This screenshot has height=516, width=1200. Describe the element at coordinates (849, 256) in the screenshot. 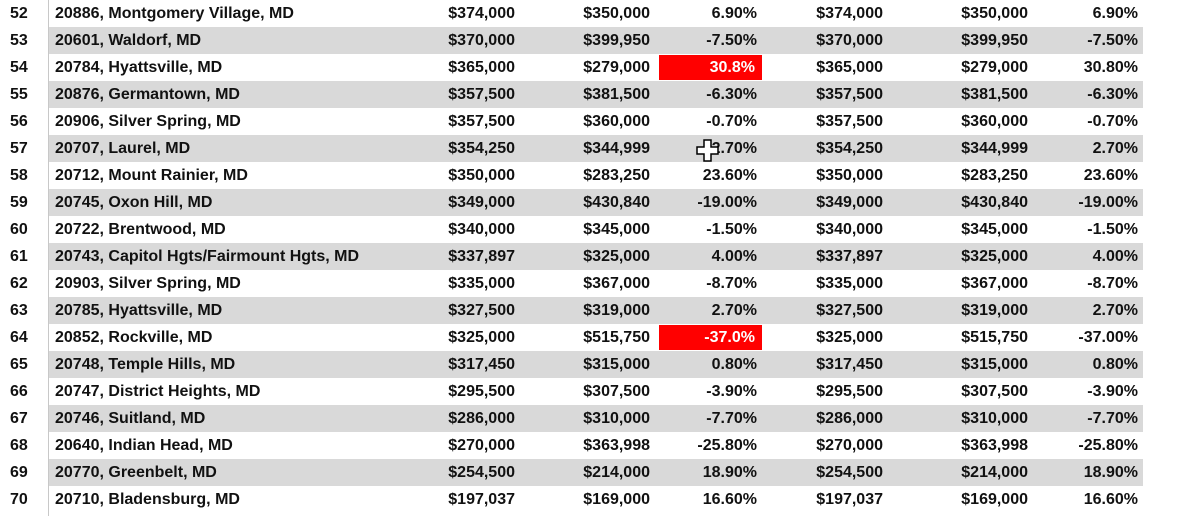

I see `cell: $337,897` at that location.